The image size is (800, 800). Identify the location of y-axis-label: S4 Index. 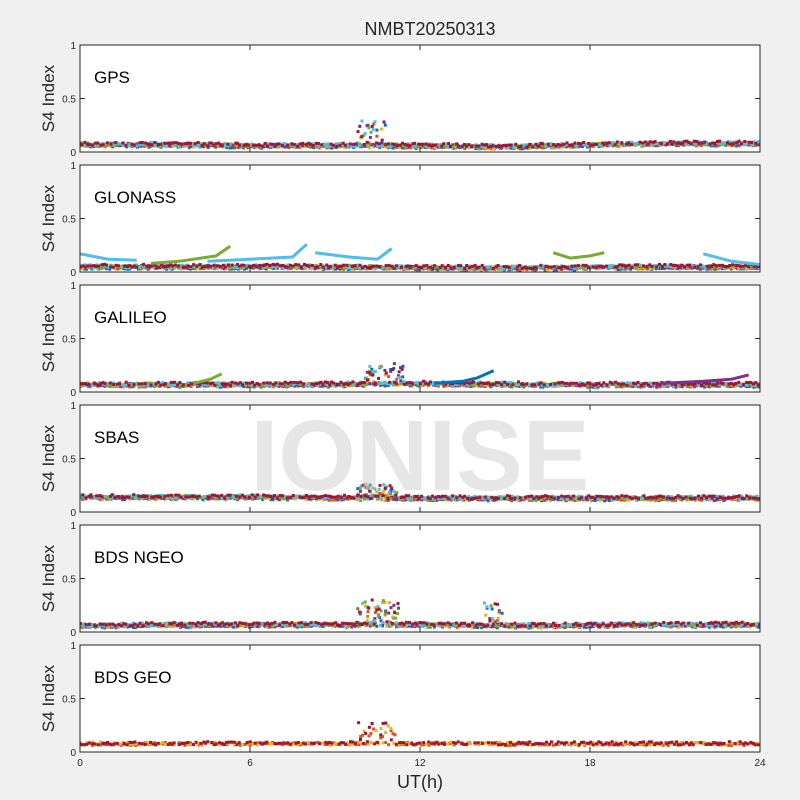
(48, 98).